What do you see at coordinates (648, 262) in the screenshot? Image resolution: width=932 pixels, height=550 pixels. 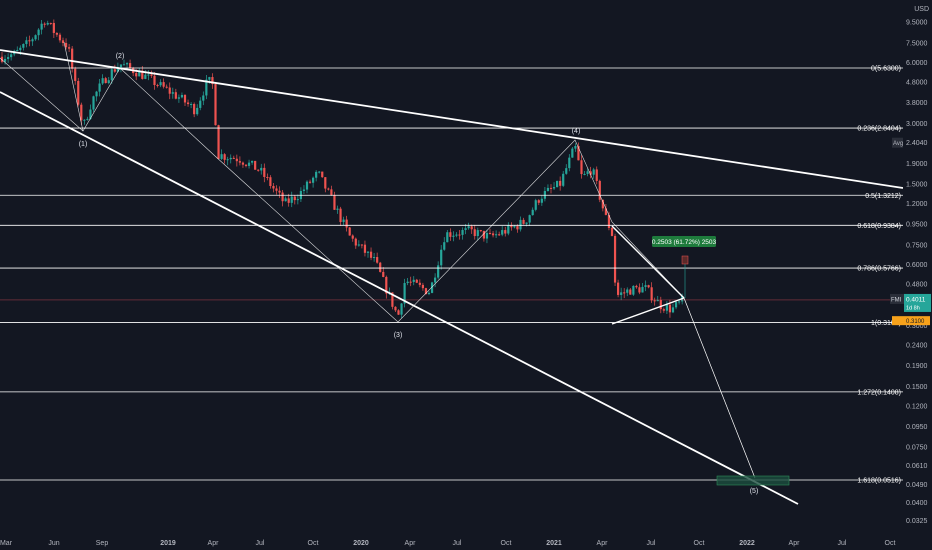 I see `wedge-upper-line` at bounding box center [648, 262].